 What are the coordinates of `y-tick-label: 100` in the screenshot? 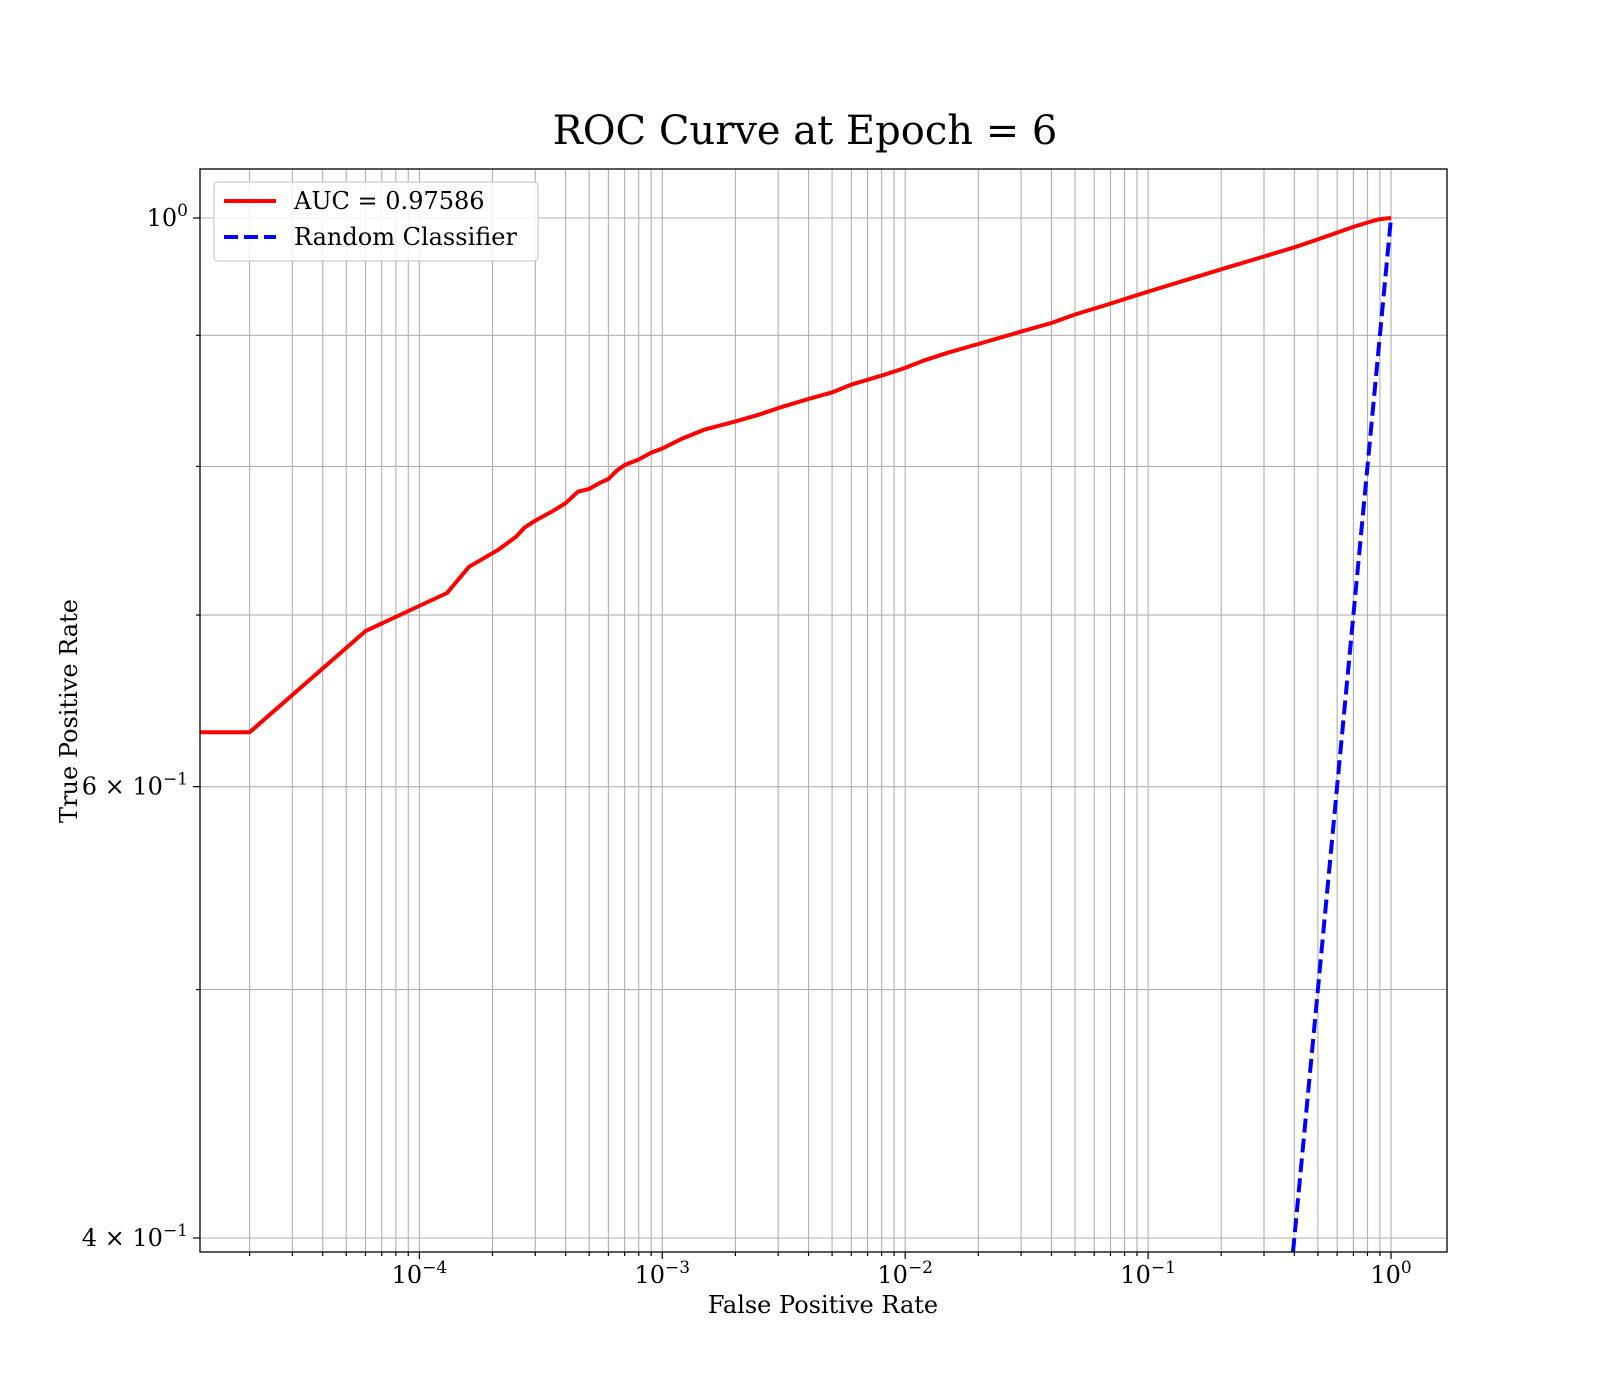 It's located at (167, 216).